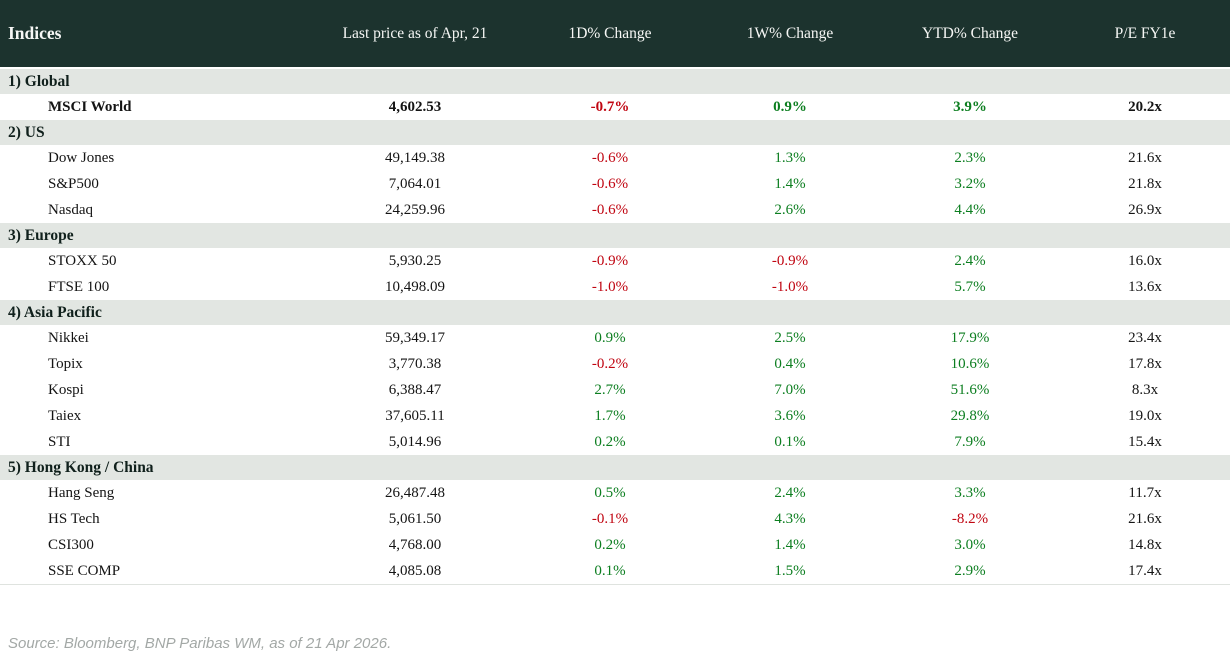 Image resolution: width=1230 pixels, height=663 pixels. What do you see at coordinates (790, 389) in the screenshot?
I see `w1-change: 7.0%` at bounding box center [790, 389].